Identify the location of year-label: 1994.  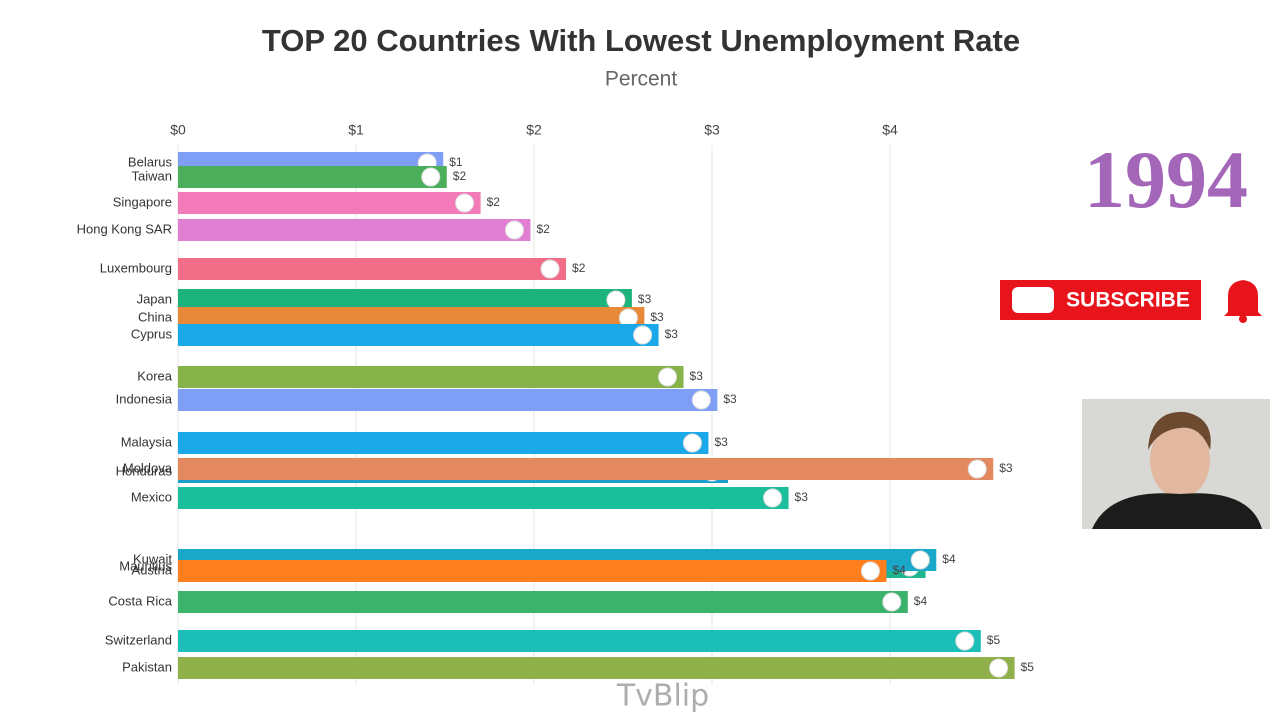
(1166, 179).